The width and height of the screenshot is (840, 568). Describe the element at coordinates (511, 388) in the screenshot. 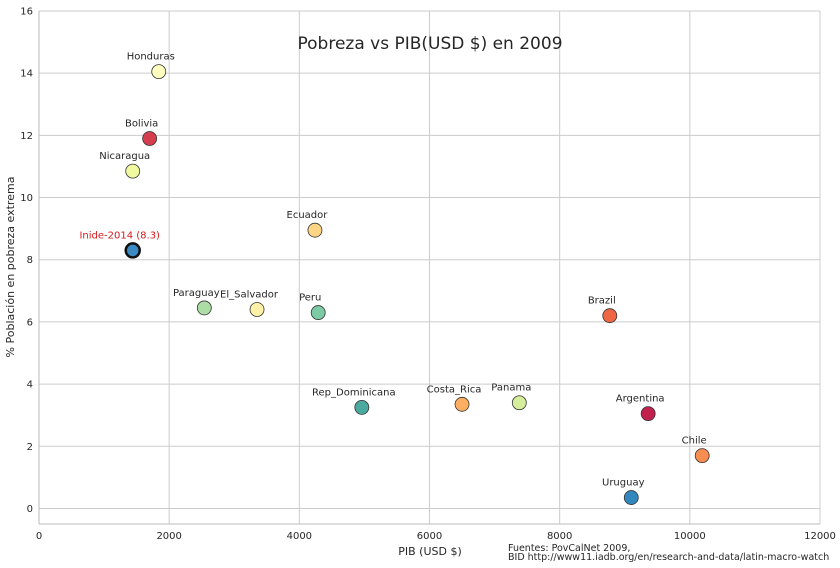

I see `point-label: Panama` at that location.